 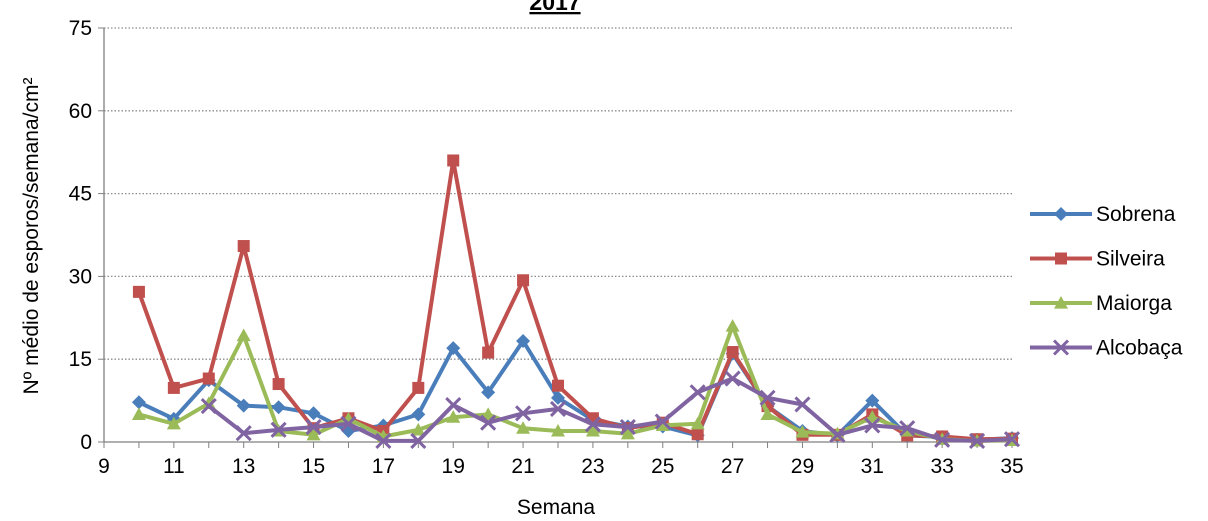 What do you see at coordinates (522, 466) in the screenshot?
I see `x-tick-label: 21` at bounding box center [522, 466].